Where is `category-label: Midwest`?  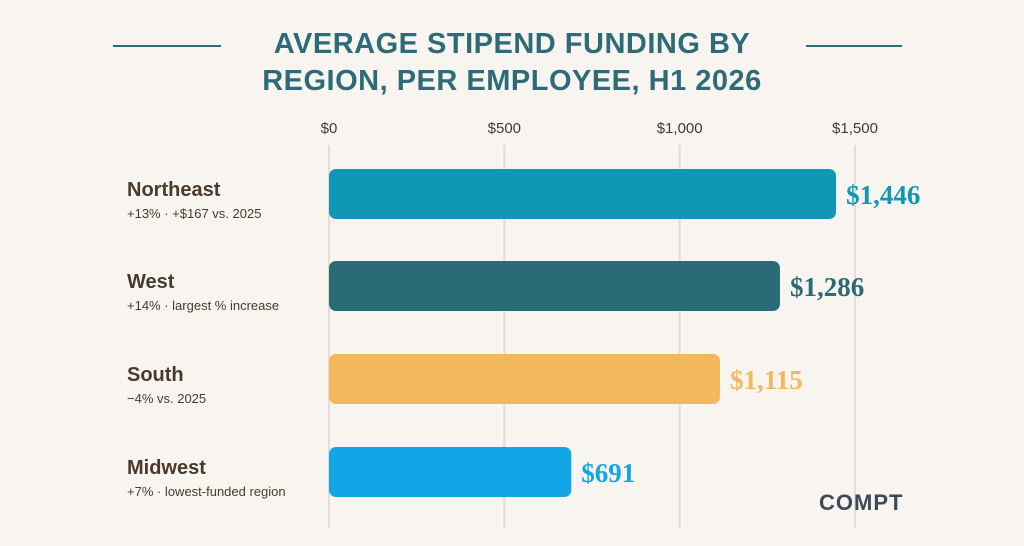
category-label: Midwest is located at coordinates (166, 468).